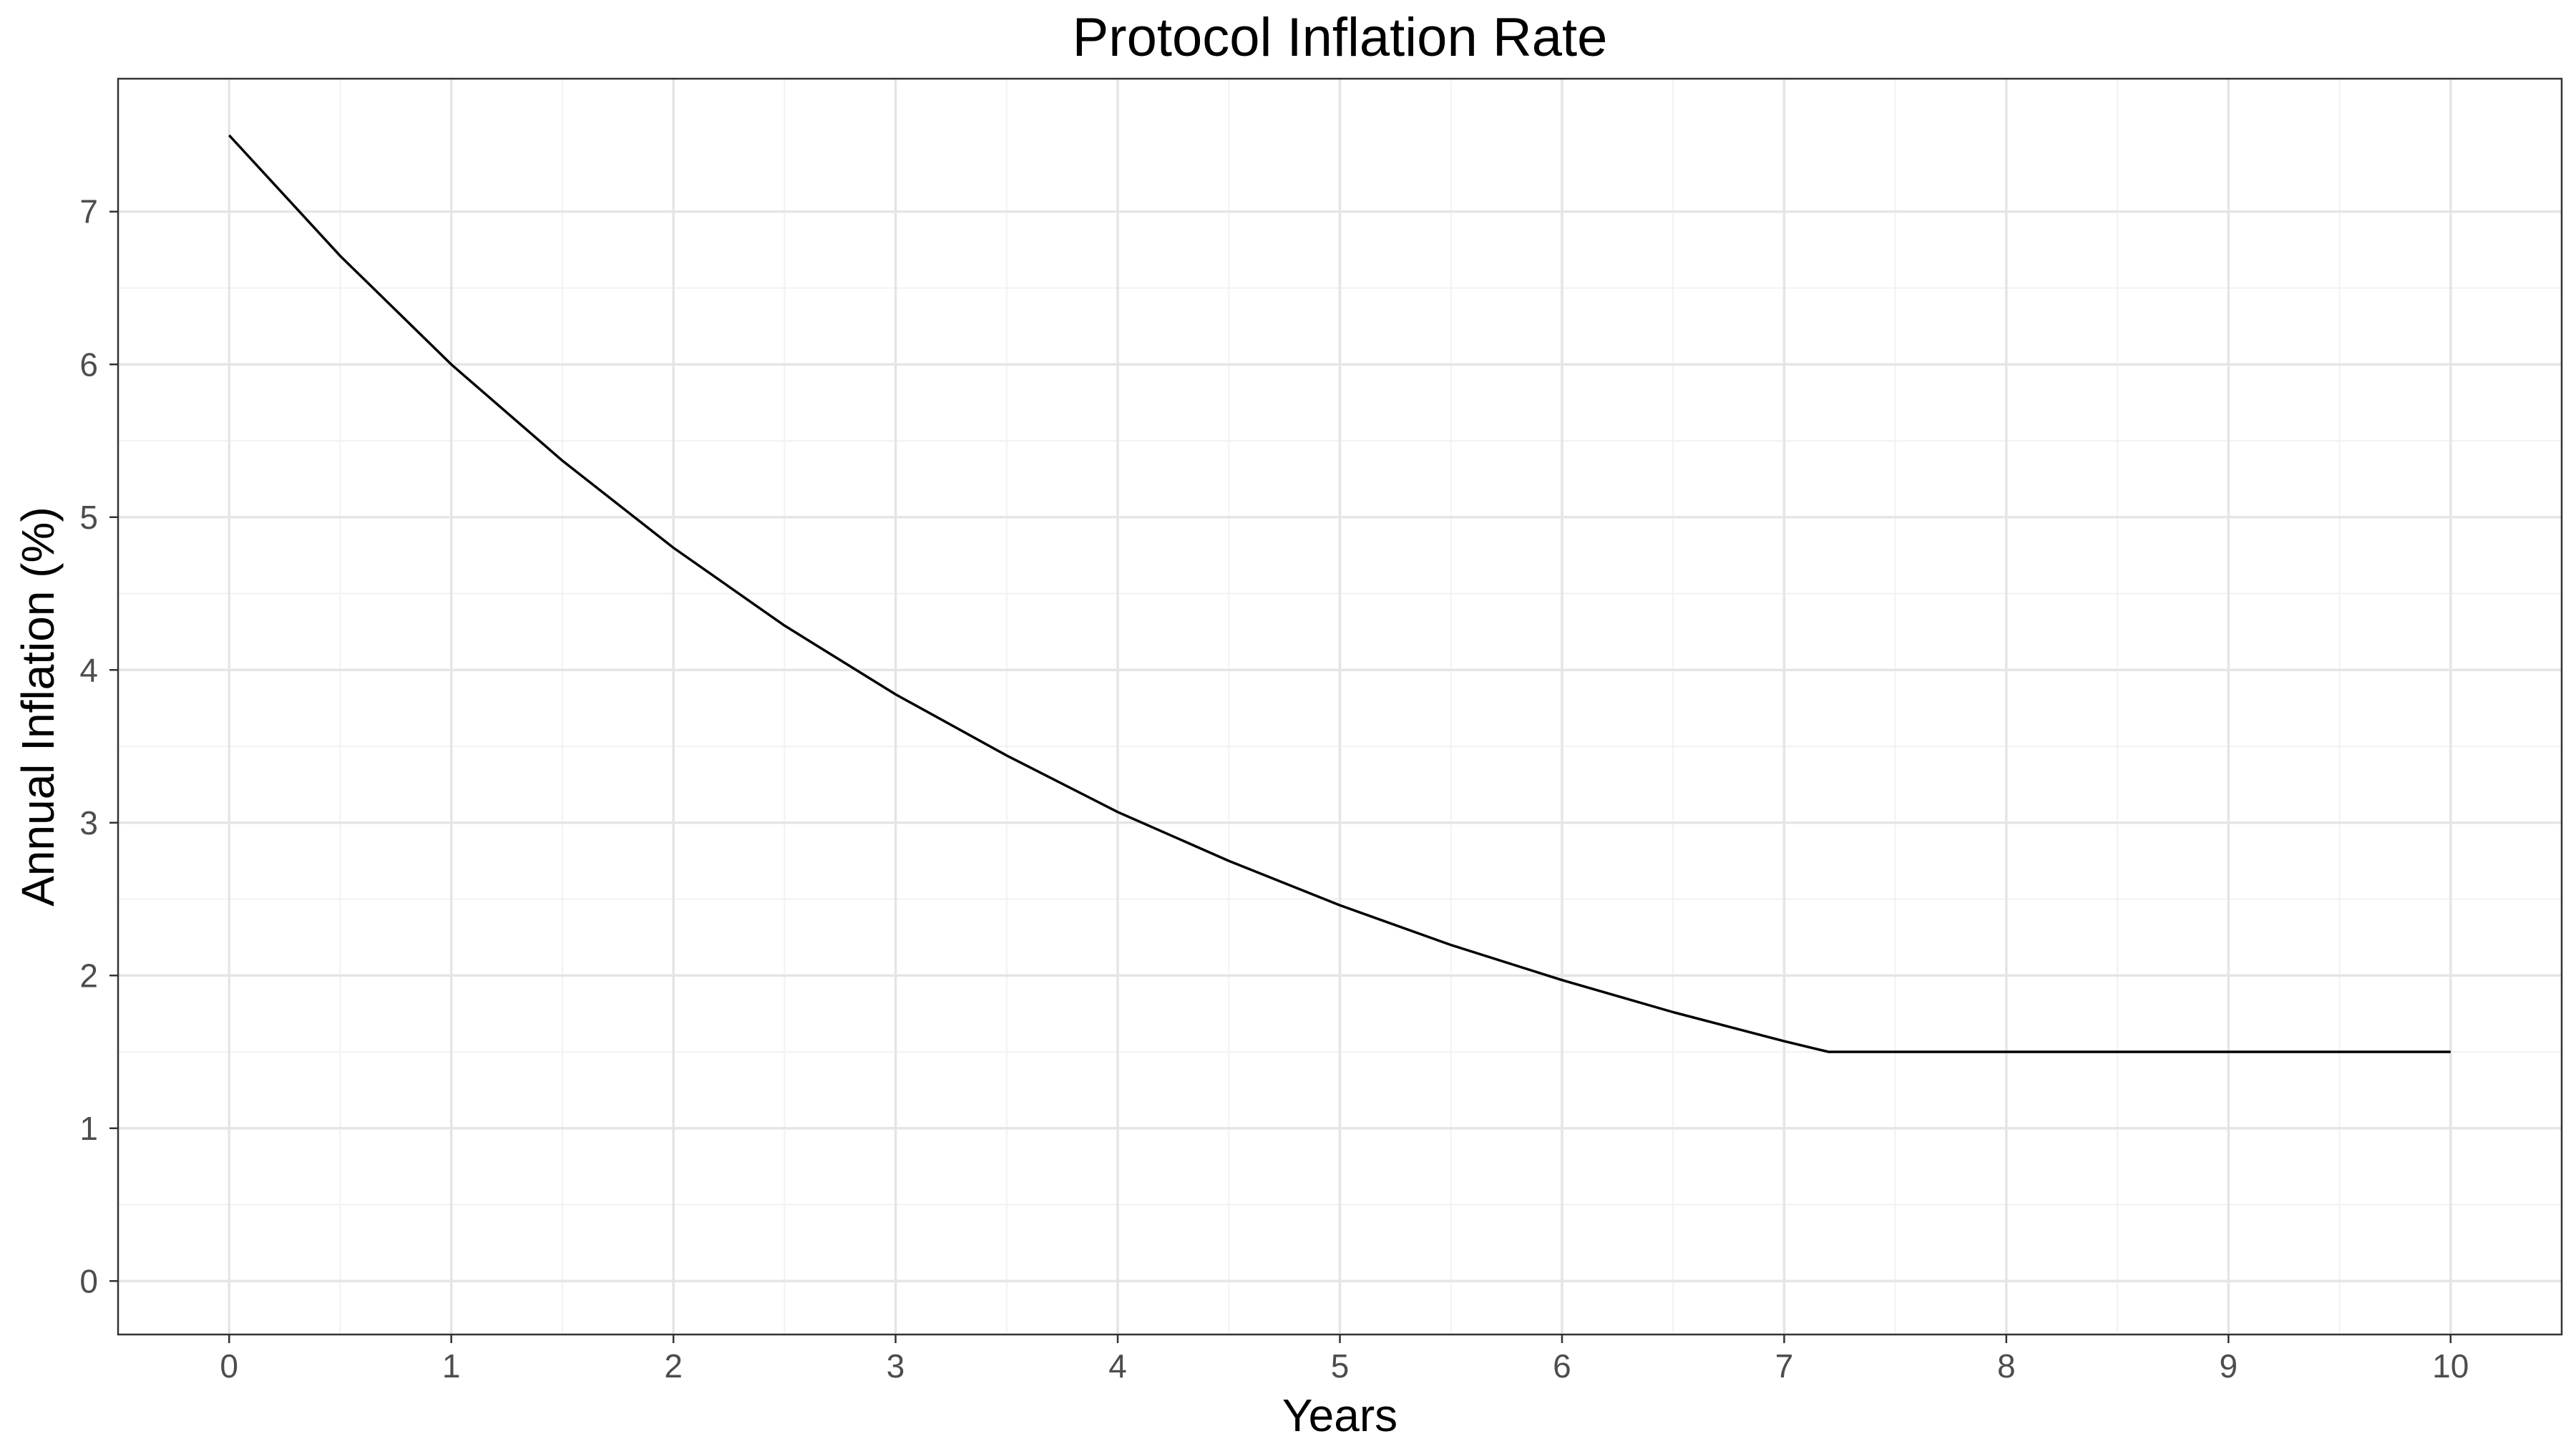 The image size is (2576, 1449). Describe the element at coordinates (88, 1280) in the screenshot. I see `y-tick-label: 0` at that location.